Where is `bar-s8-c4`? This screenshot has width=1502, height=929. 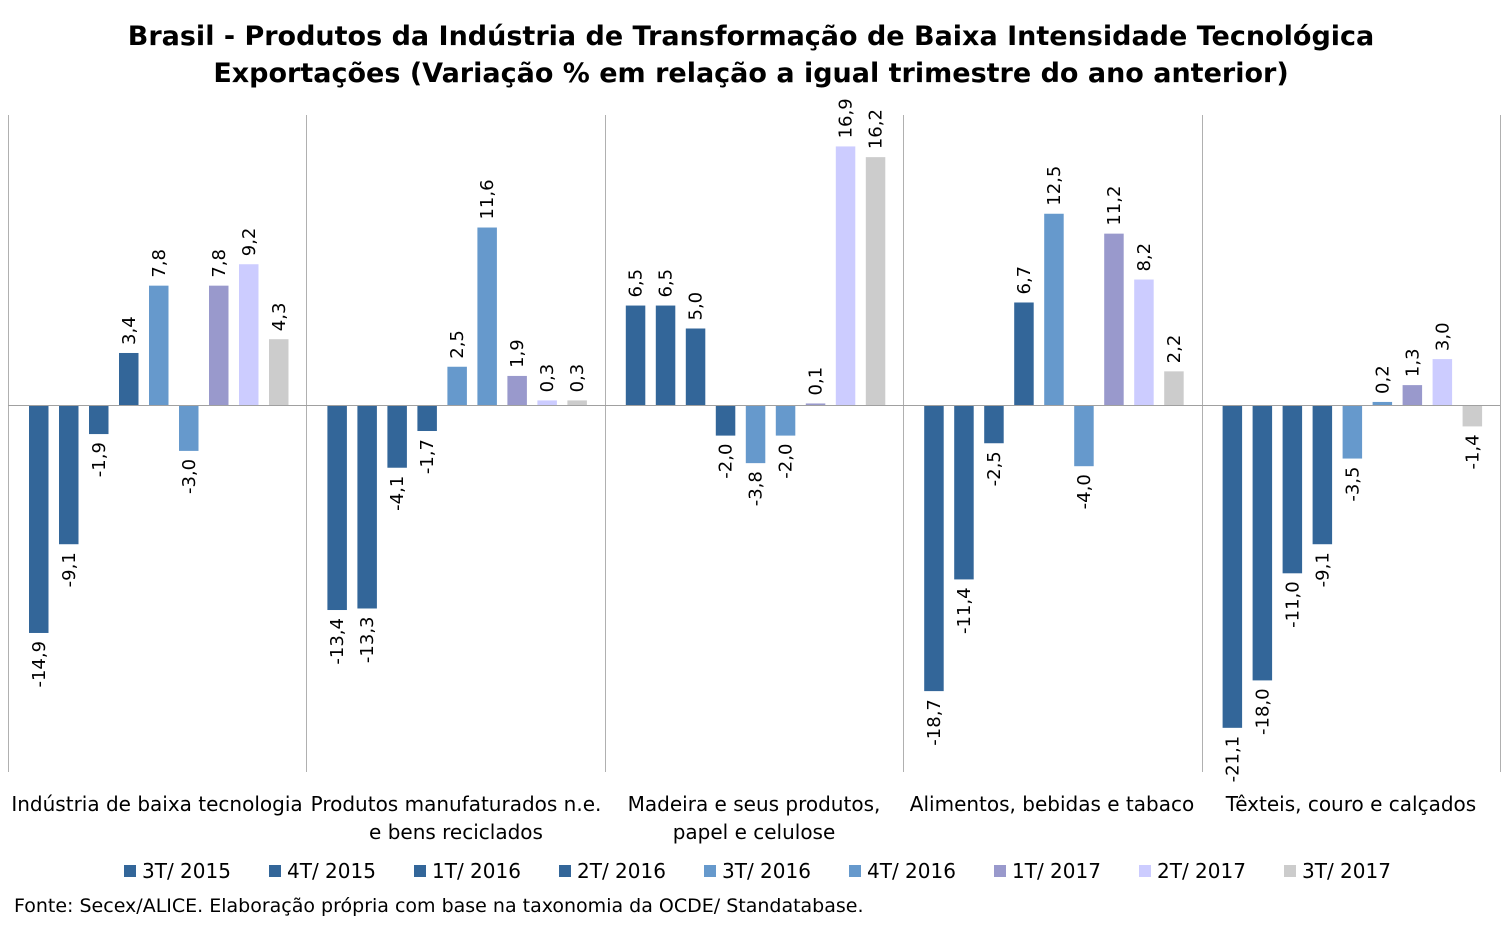
bar-s8-c4 is located at coordinates (1472, 416).